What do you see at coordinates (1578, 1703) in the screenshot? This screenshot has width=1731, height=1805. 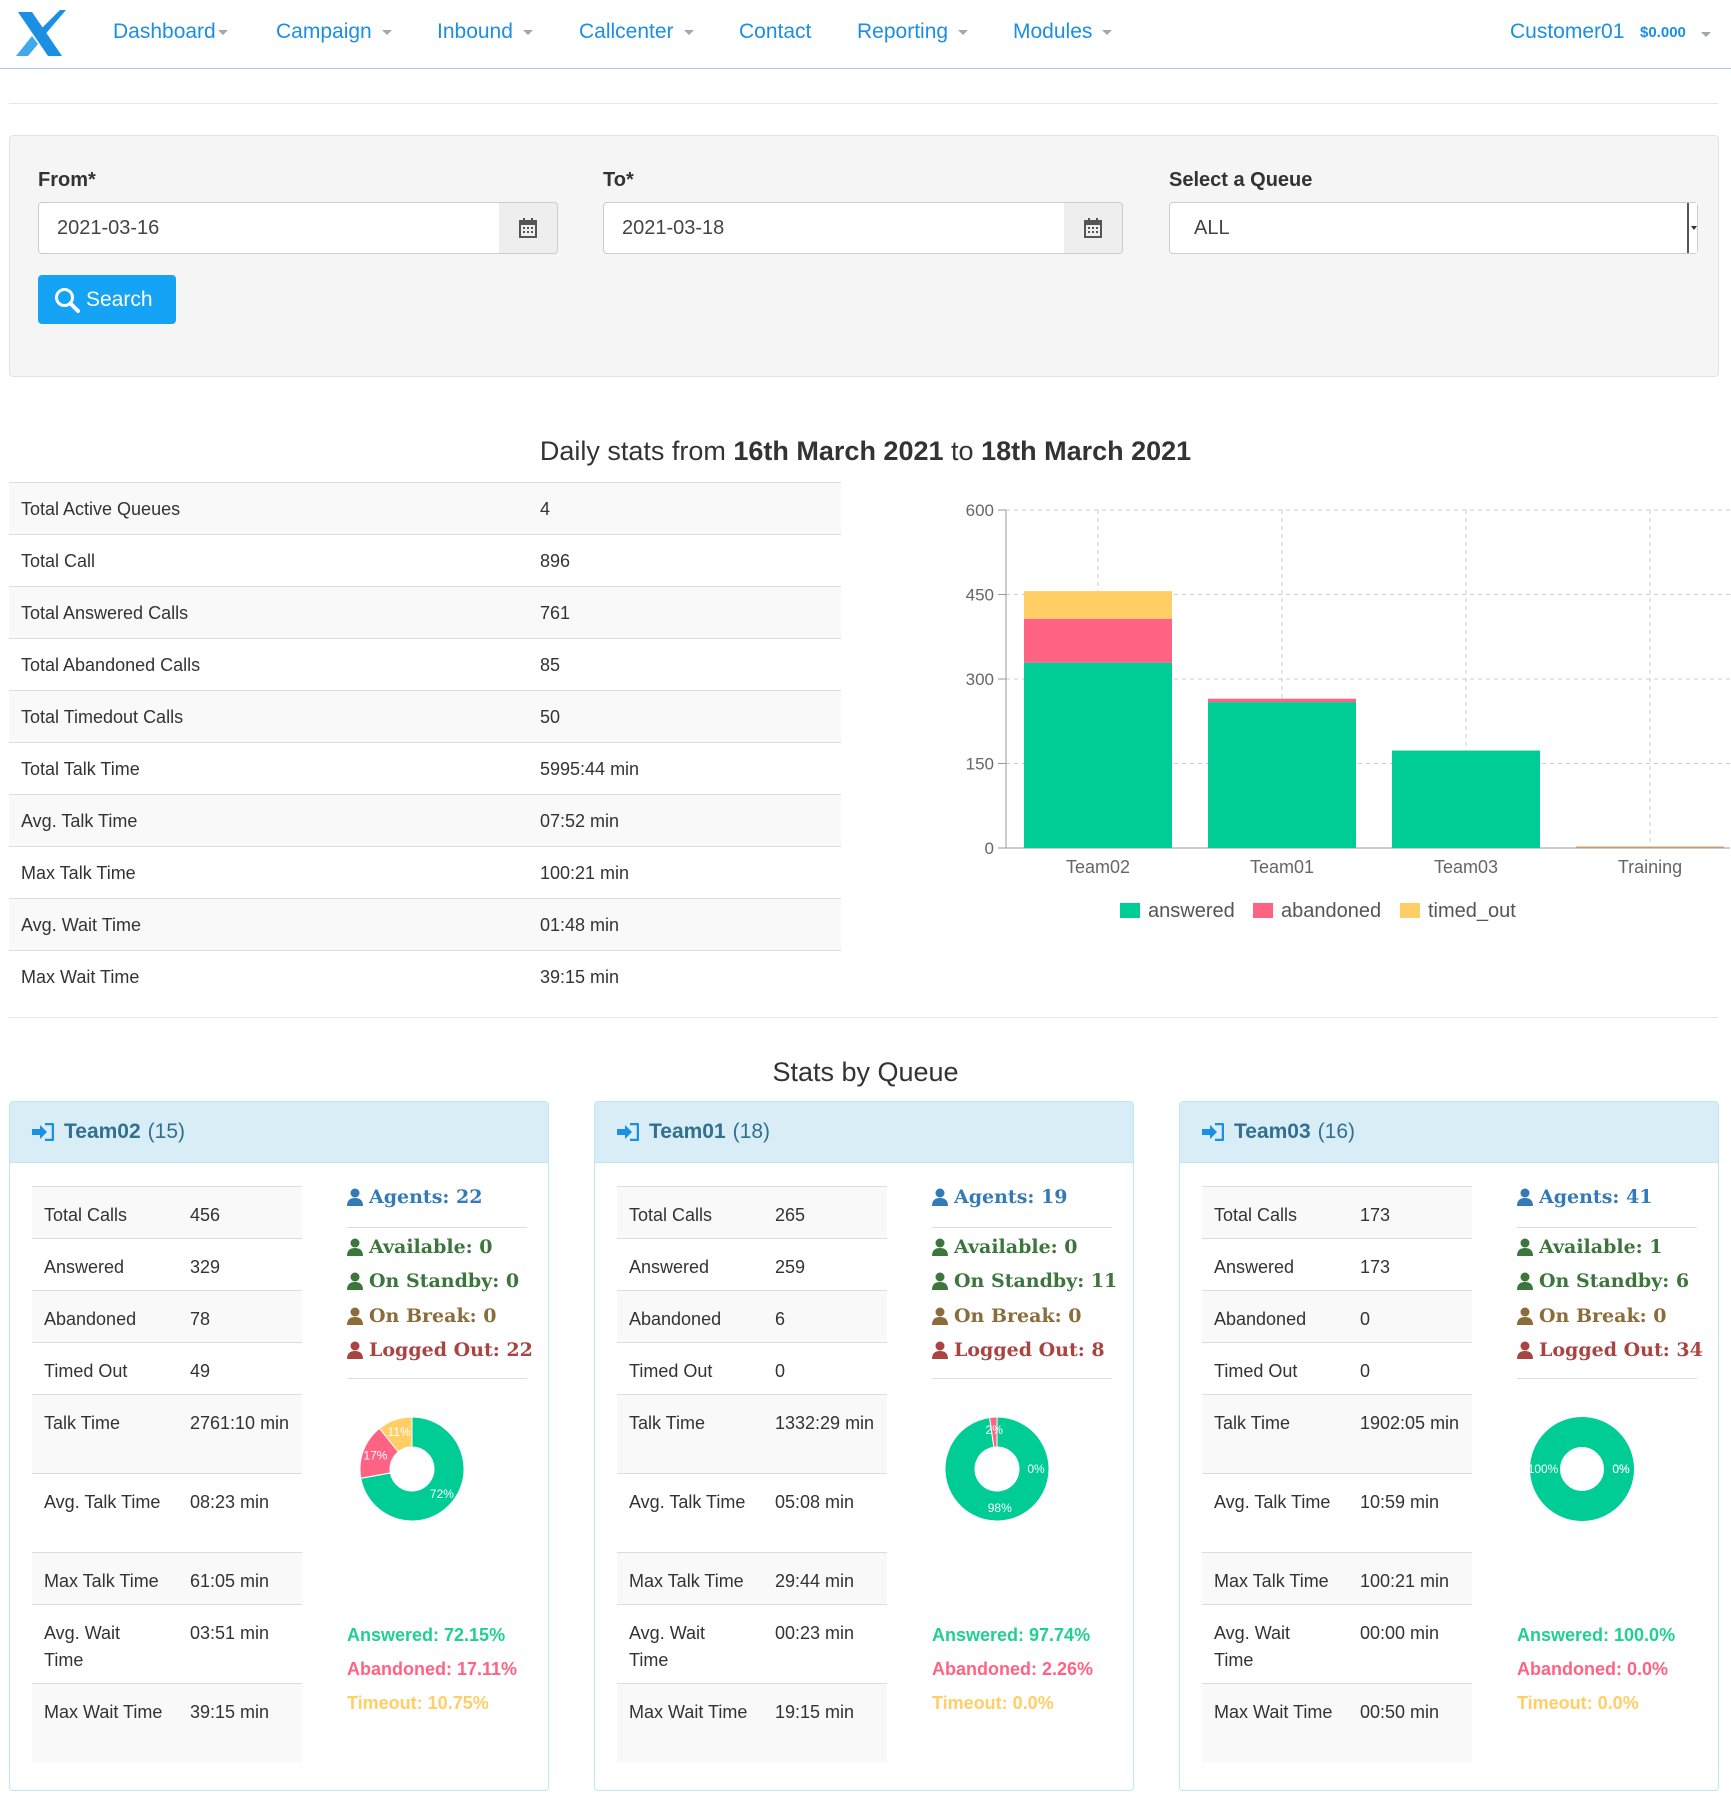 I see `timeout-percent: Timeout: 0.0%` at bounding box center [1578, 1703].